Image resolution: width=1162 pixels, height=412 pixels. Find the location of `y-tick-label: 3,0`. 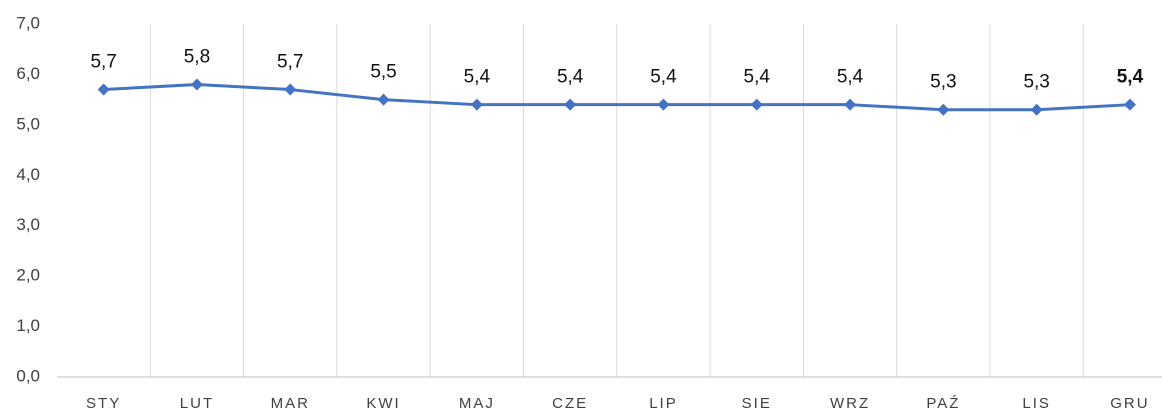

y-tick-label: 3,0 is located at coordinates (28, 224).